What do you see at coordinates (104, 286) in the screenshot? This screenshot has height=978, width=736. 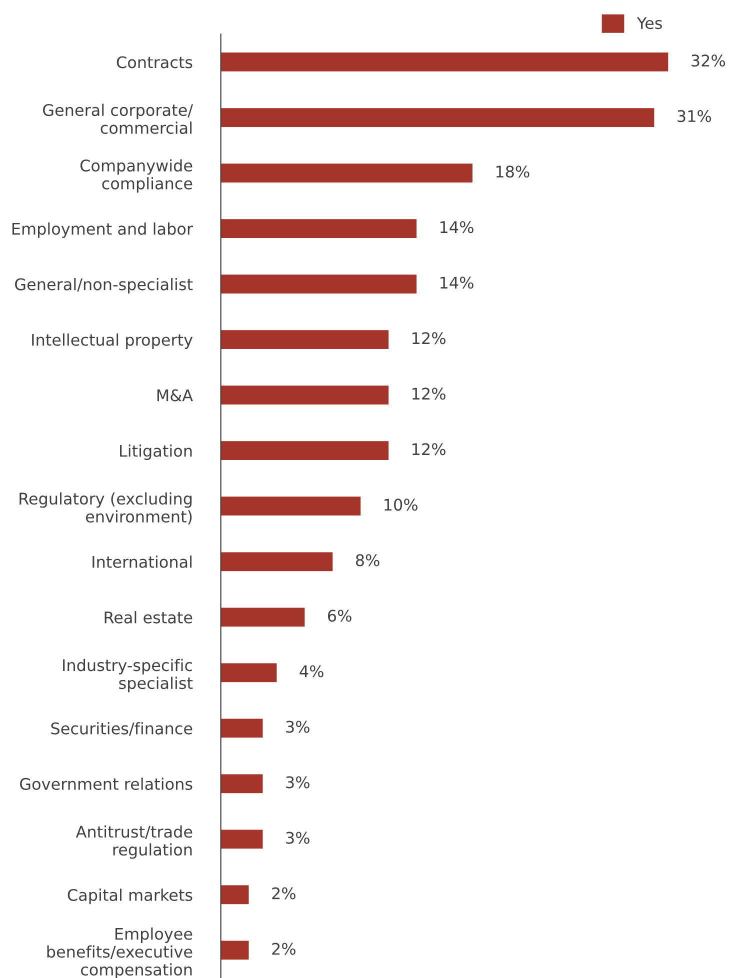 I see `y-tick-label: General/non-specialist` at bounding box center [104, 286].